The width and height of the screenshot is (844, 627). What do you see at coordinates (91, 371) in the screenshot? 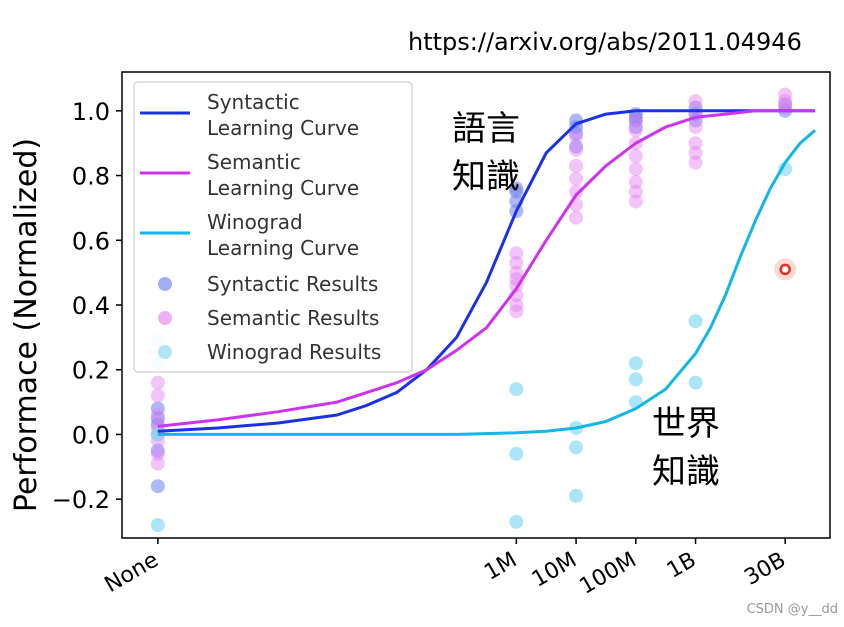
I see `y-tick-label: 0.2` at bounding box center [91, 371].